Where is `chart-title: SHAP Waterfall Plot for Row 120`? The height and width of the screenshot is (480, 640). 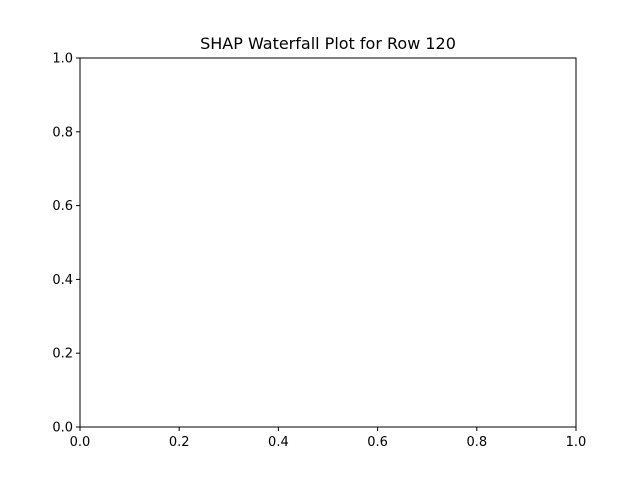
chart-title: SHAP Waterfall Plot for Row 120 is located at coordinates (328, 43).